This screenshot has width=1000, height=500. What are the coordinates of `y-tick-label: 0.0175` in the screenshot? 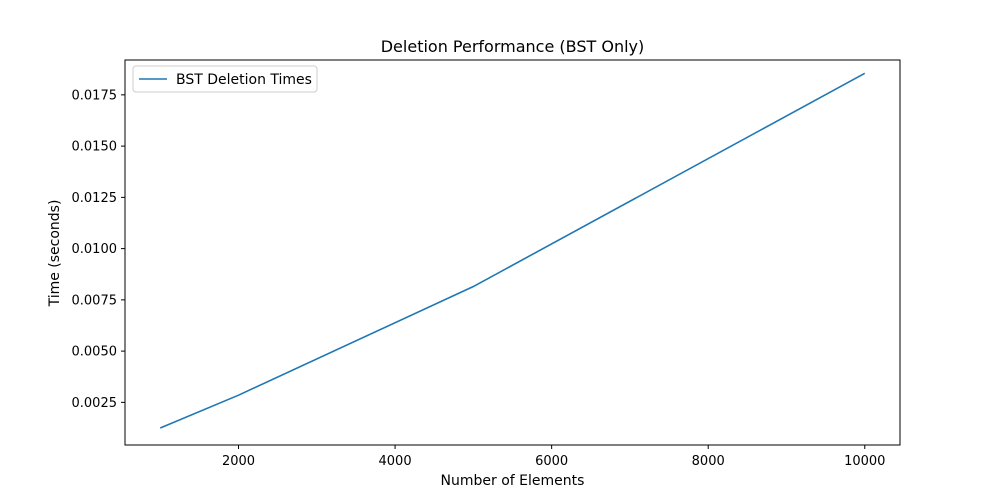 It's located at (95, 95).